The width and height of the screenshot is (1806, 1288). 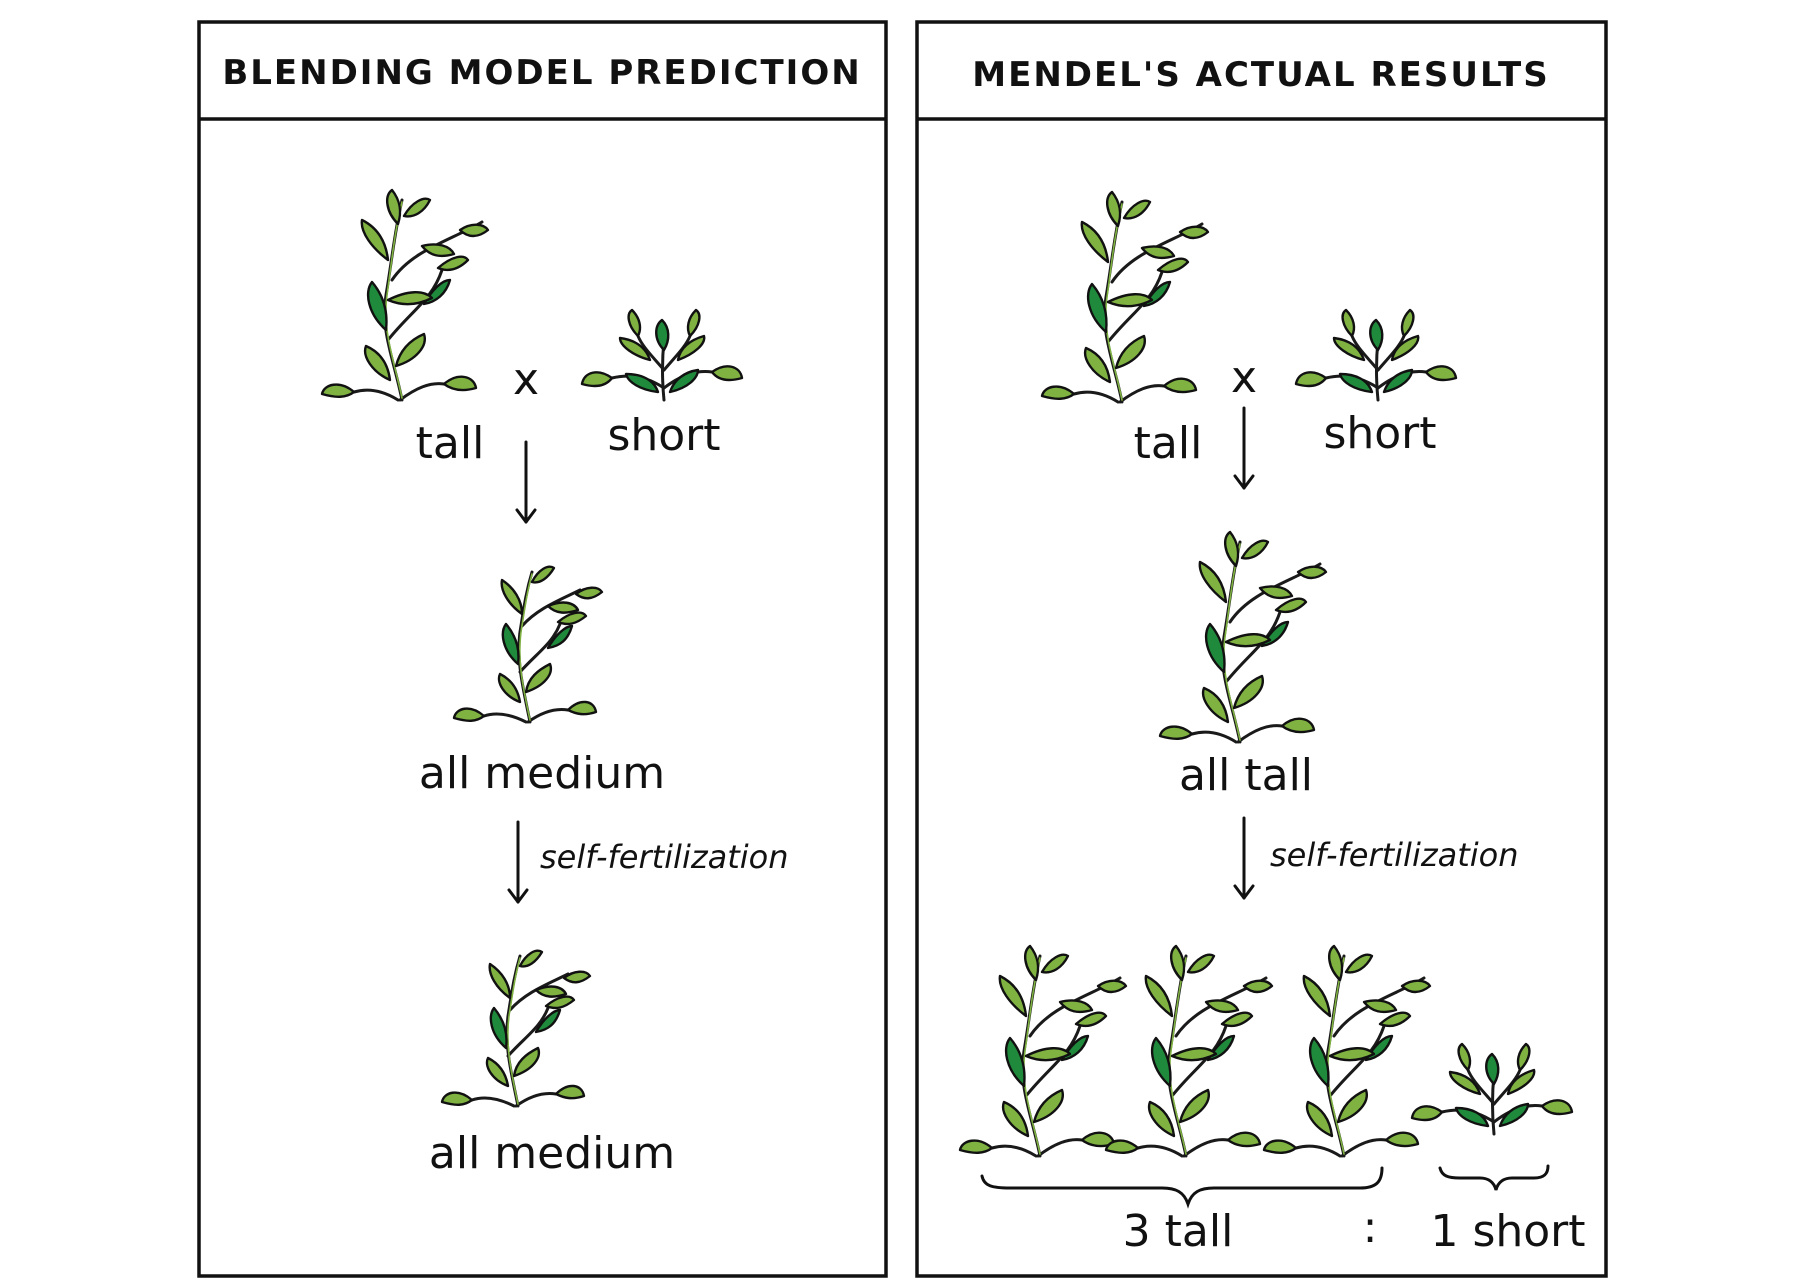 I want to click on f1-medium-plant-left, so click(x=528, y=644).